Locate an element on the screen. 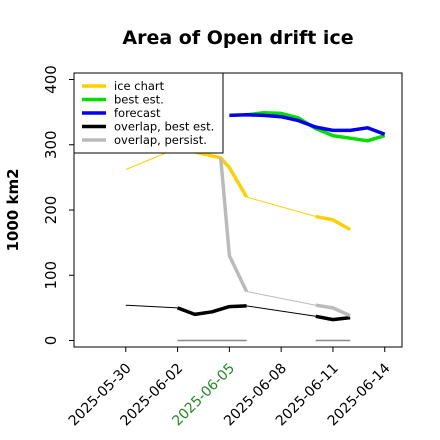 Image resolution: width=440 pixels, height=440 pixels. legend-label: overlap, persist. is located at coordinates (160, 140).